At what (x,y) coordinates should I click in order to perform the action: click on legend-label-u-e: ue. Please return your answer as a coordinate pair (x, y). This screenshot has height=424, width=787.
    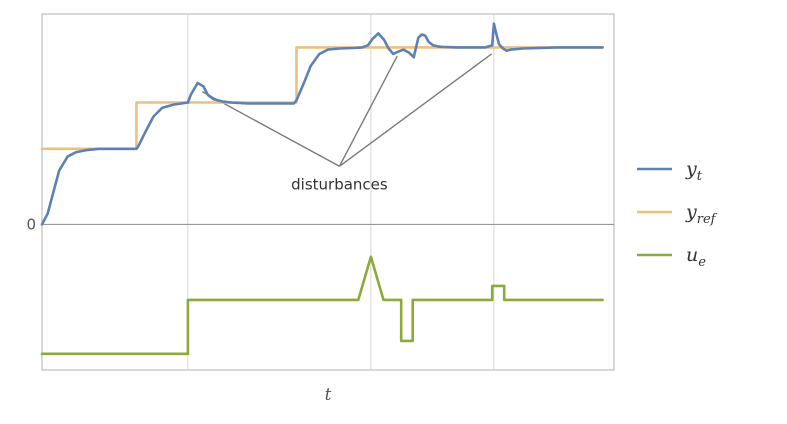
    Looking at the image, I should click on (696, 257).